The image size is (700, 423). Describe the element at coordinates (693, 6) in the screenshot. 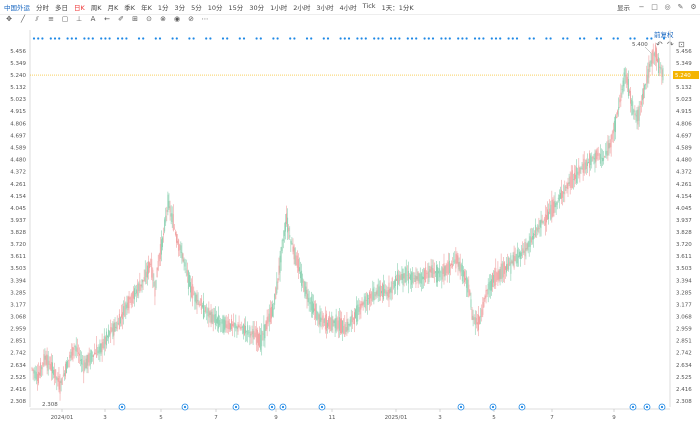

I see `settings-icon: ⚙` at that location.